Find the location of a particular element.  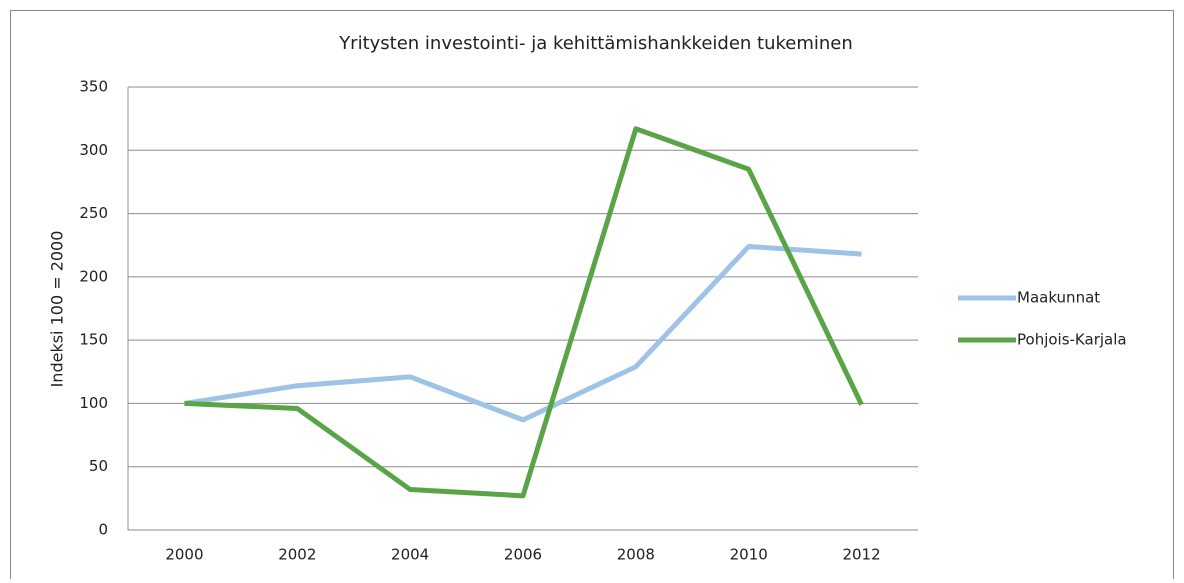

x-tick-label: 2004 is located at coordinates (410, 555).